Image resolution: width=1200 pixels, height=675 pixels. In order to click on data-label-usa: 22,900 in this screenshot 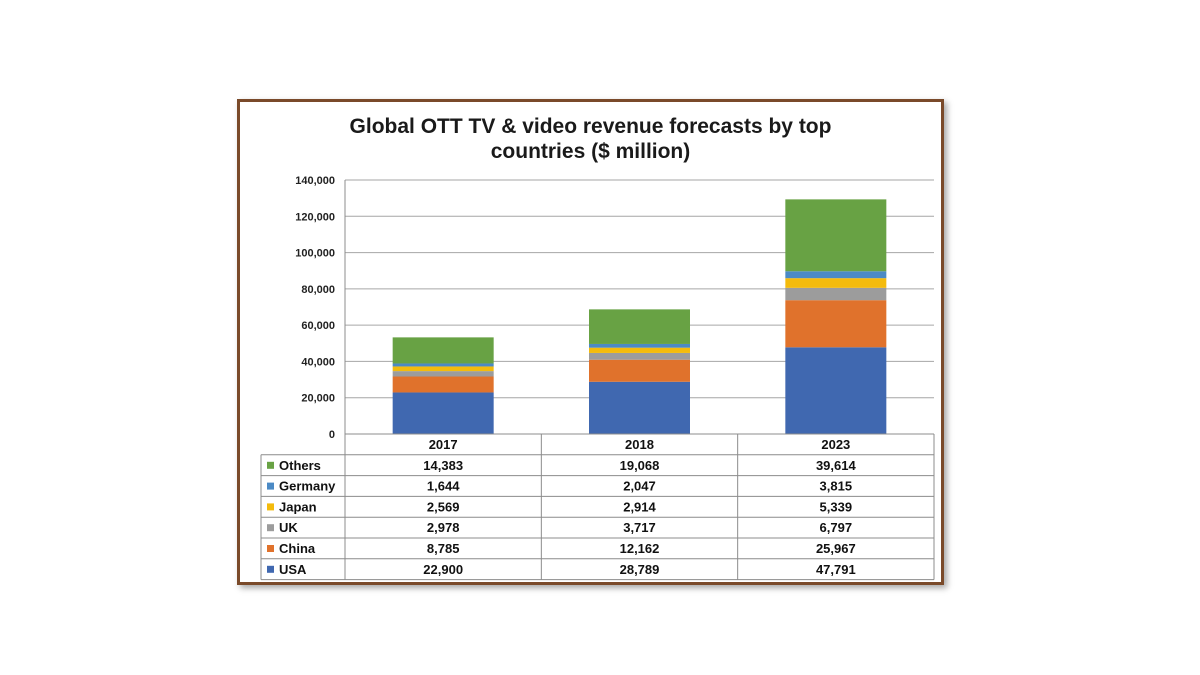, I will do `click(443, 569)`.